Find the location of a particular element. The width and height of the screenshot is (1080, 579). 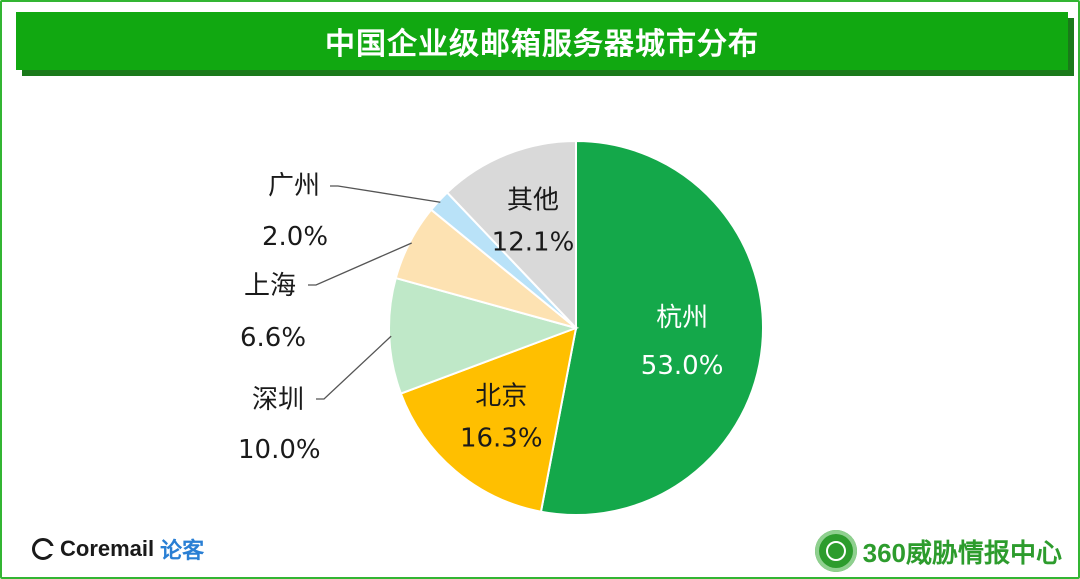

slice-3-value-label: 10.0% is located at coordinates (279, 450).